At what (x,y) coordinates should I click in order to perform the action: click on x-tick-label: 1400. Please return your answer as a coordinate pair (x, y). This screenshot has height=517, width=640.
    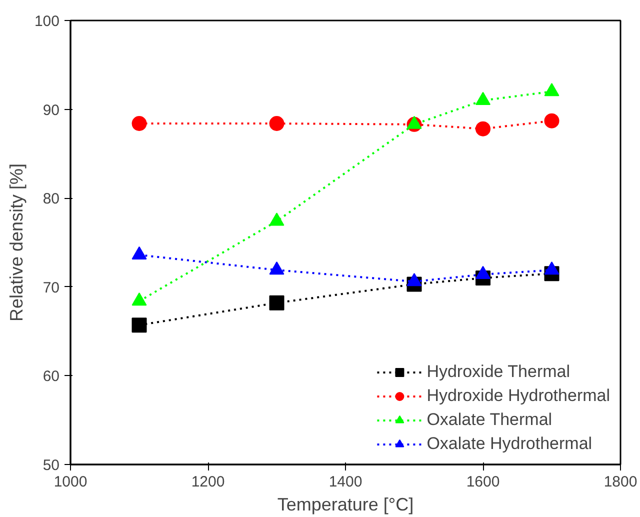
    Looking at the image, I should click on (345, 482).